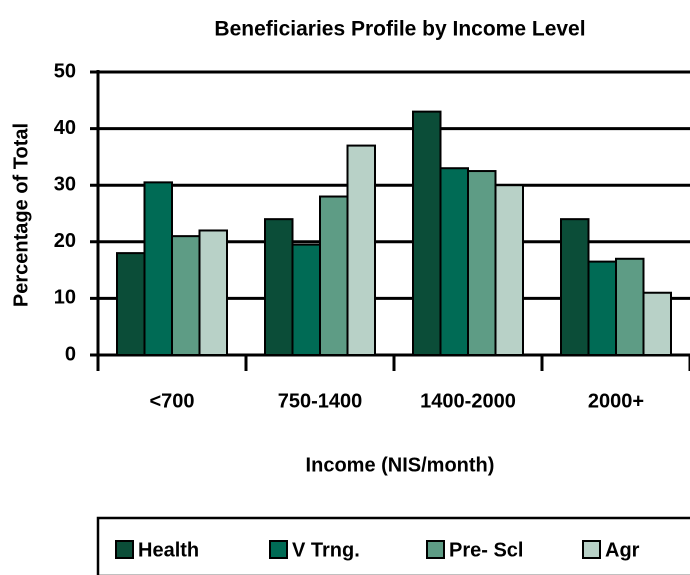 This screenshot has width=690, height=575. I want to click on chart-title: Beneficiaries Profile by Income Level, so click(399, 29).